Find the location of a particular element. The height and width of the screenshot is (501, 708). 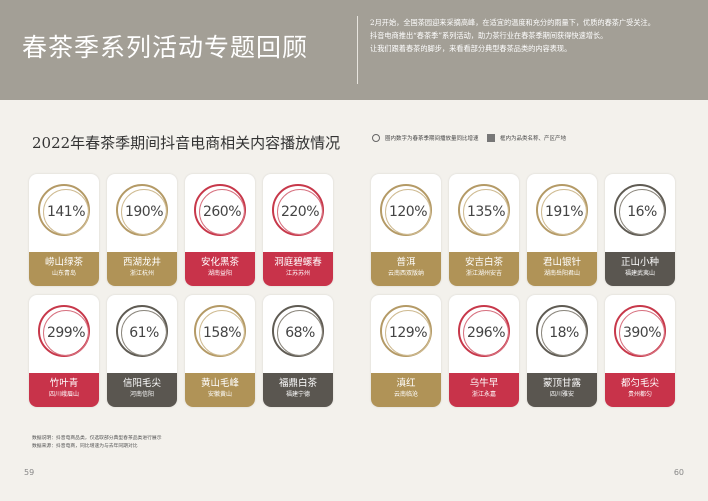

growth-percent: 296% is located at coordinates (486, 333).